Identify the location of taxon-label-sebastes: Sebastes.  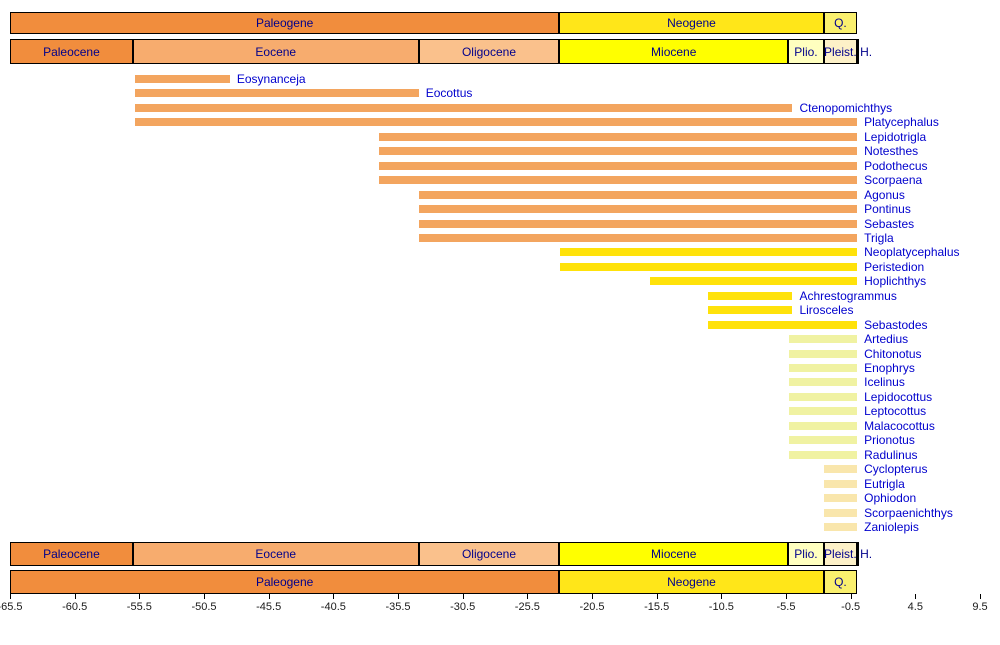
(889, 223).